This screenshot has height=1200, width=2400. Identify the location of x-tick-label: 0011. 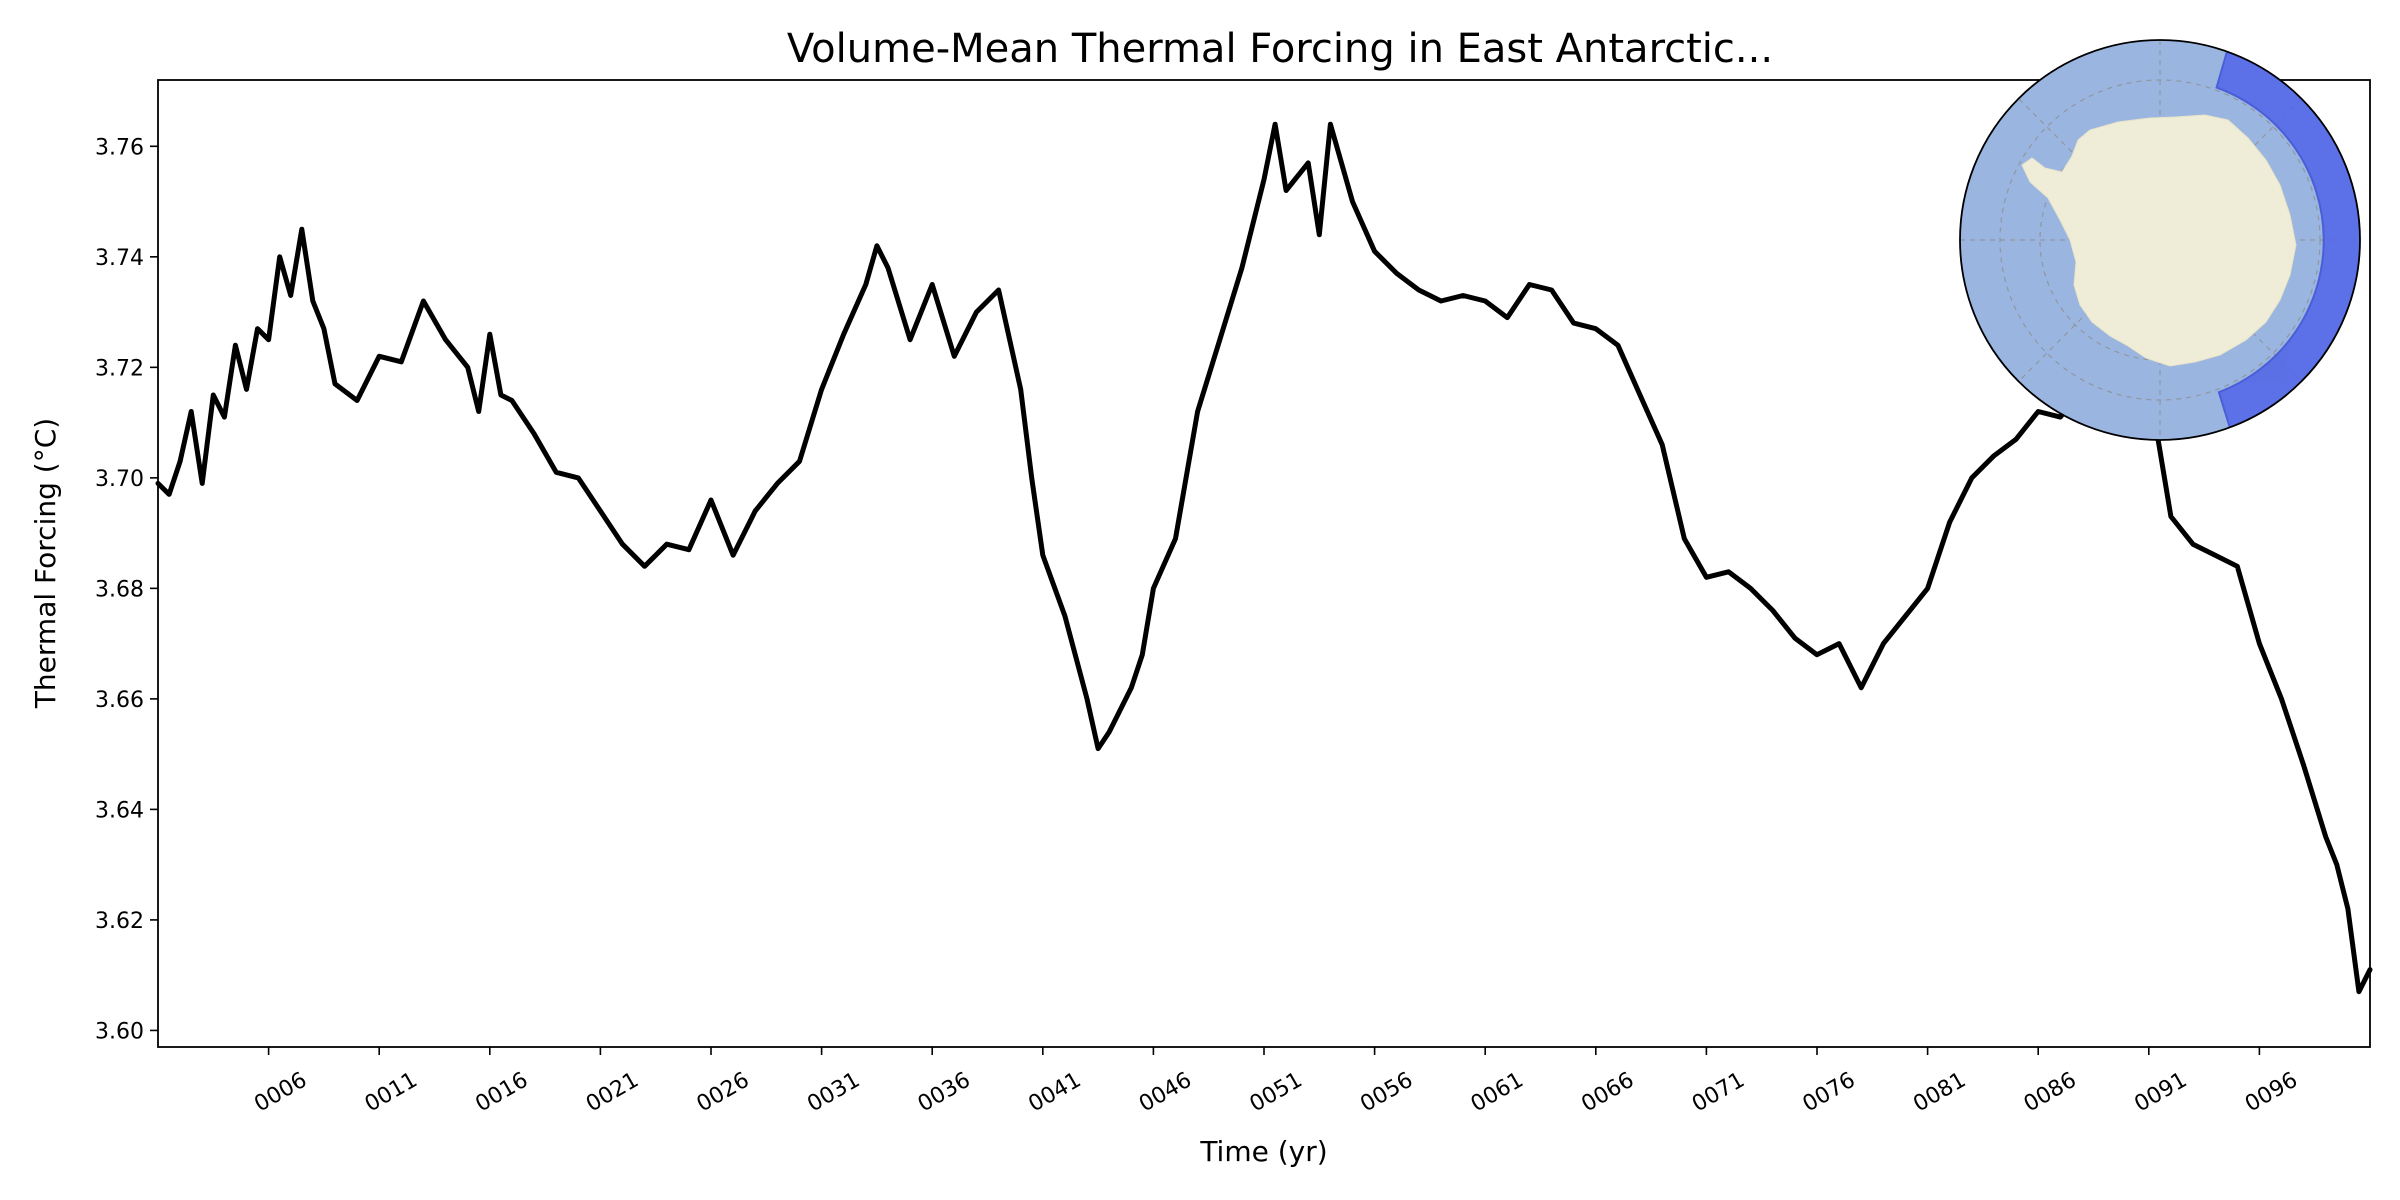
(391, 1093).